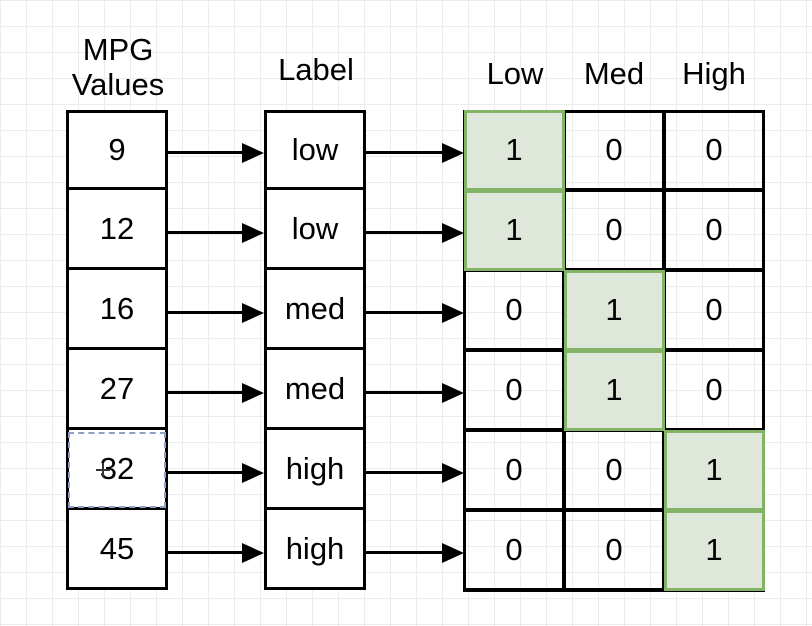 Image resolution: width=812 pixels, height=626 pixels. What do you see at coordinates (118, 84) in the screenshot?
I see `mpg-header-line2: Values` at bounding box center [118, 84].